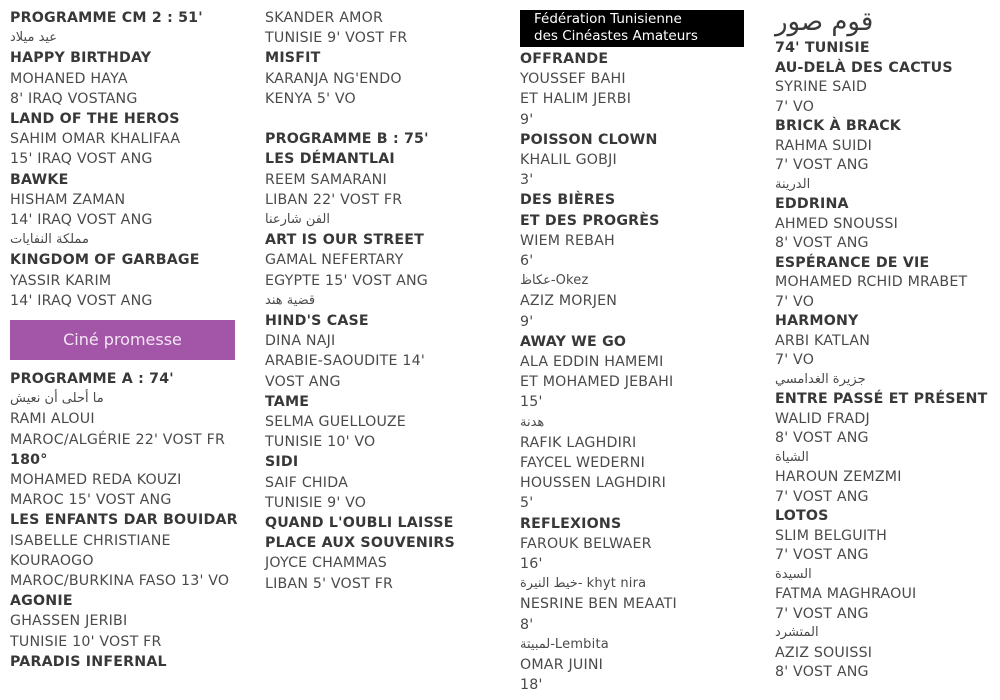  I want to click on arabic-title: عيد ميلاد, so click(34, 38).